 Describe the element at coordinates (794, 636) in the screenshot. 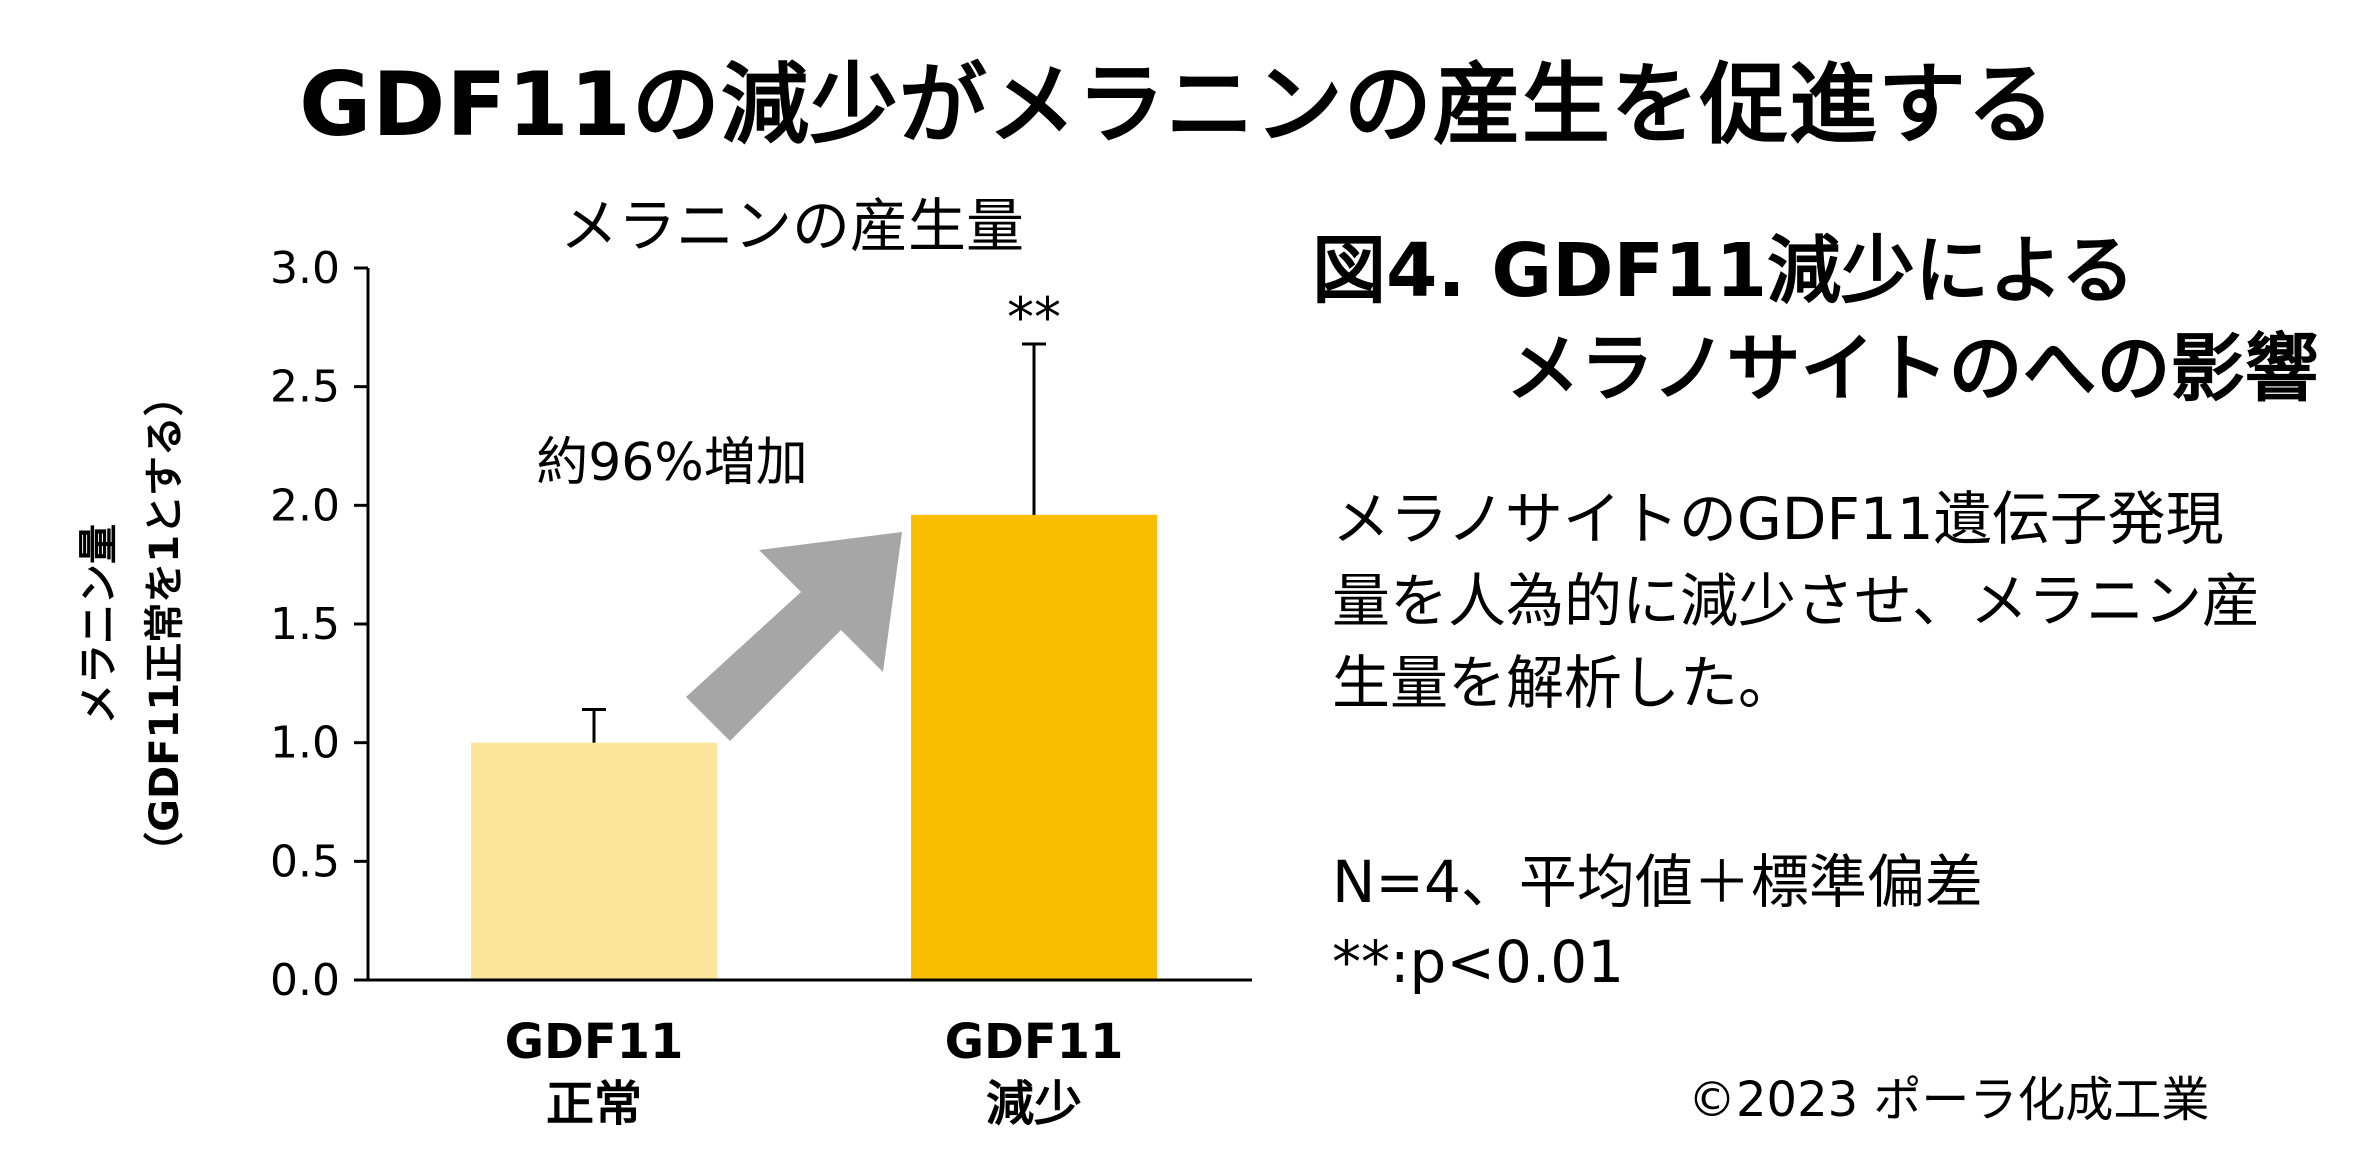

I see `increase-arrow` at that location.